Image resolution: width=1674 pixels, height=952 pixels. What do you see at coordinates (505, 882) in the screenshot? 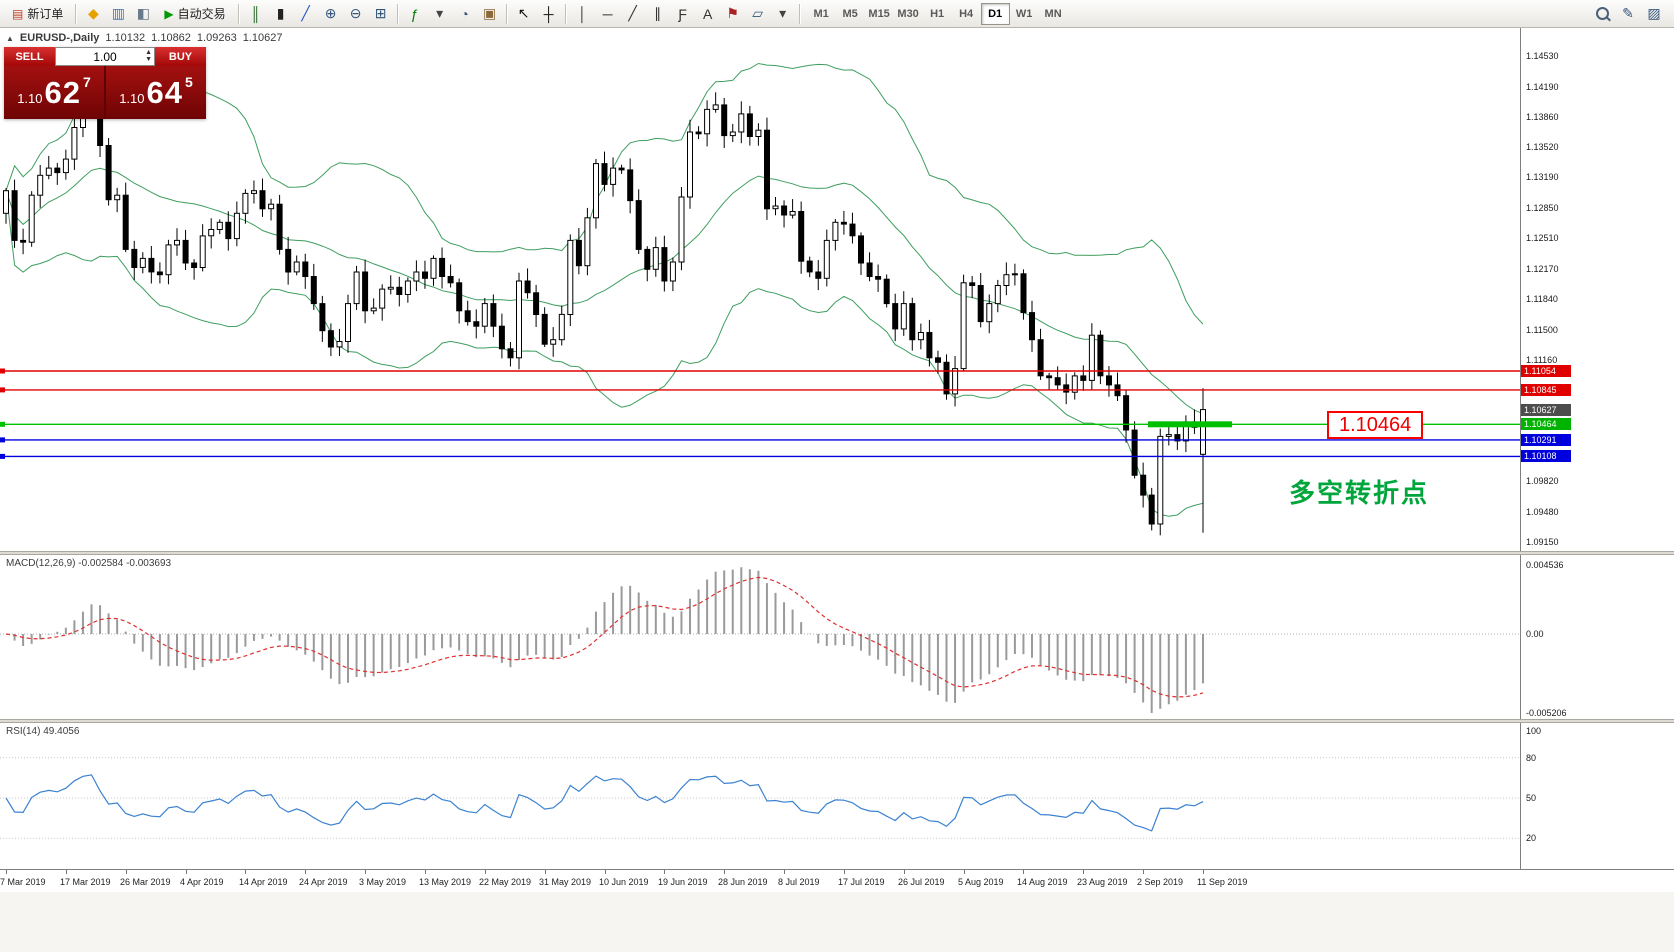
I see `date-label: 22 May 2019` at bounding box center [505, 882].